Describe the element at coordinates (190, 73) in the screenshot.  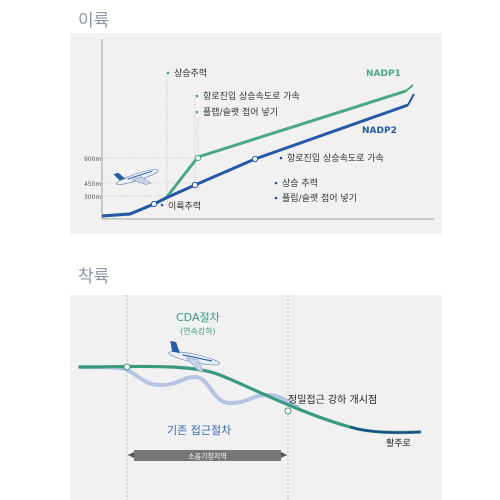
I see `label-climb-thrust: 상승추력` at that location.